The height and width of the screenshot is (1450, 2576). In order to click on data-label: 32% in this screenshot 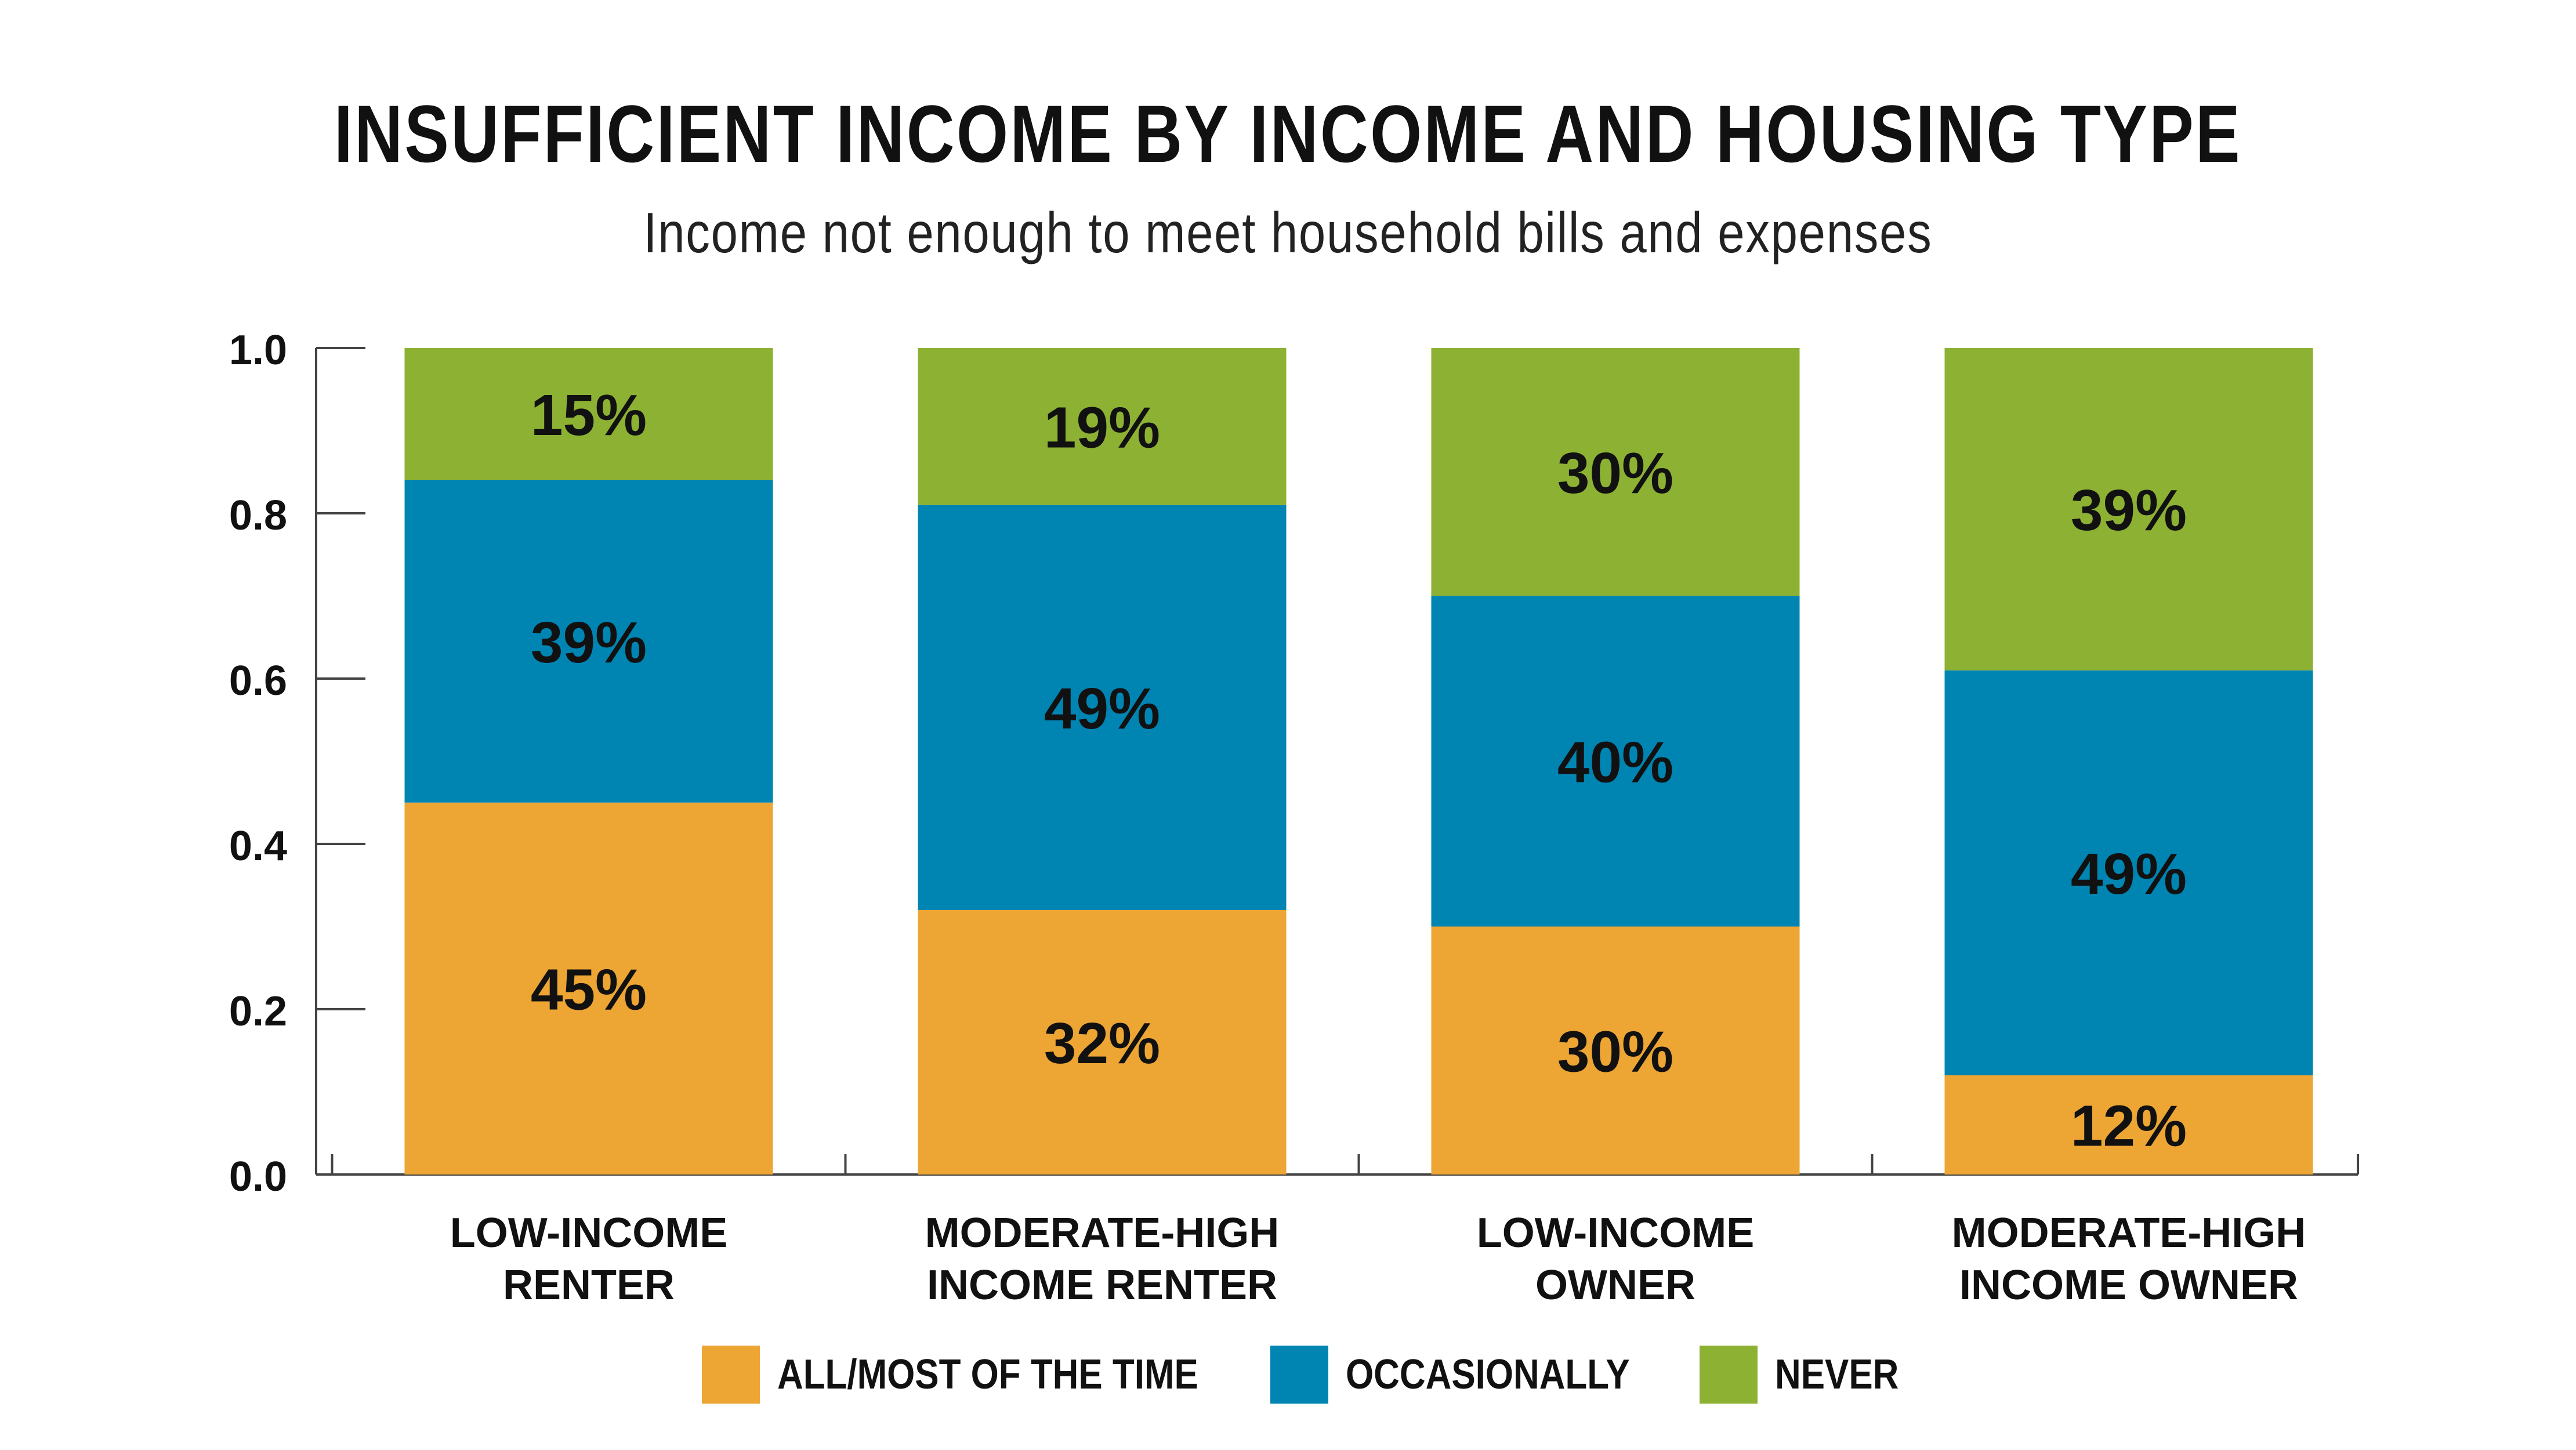, I will do `click(1102, 1043)`.